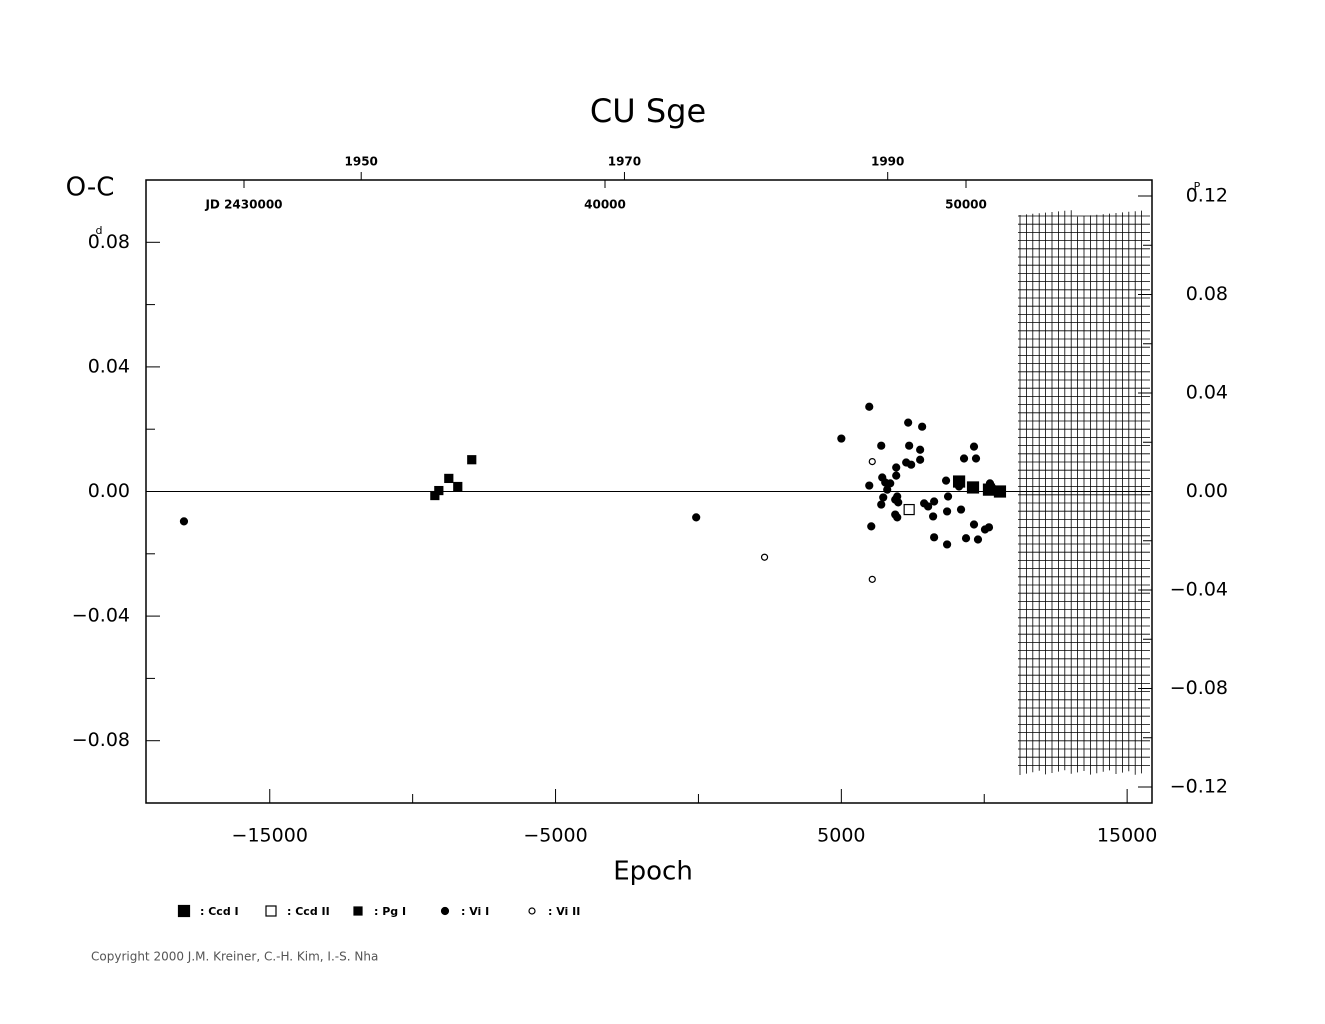  What do you see at coordinates (605, 205) in the screenshot?
I see `jd-tick-label: 40000` at bounding box center [605, 205].